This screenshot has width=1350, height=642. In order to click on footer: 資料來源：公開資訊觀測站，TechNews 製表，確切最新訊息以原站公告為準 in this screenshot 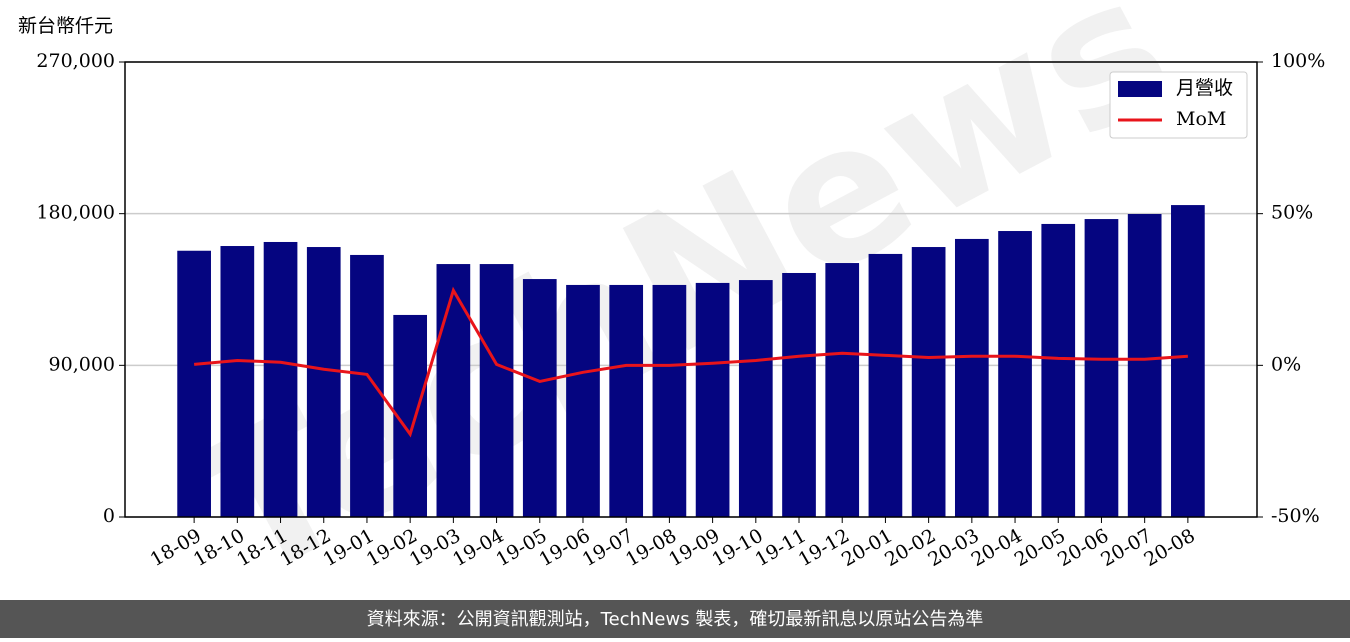, I will do `click(675, 619)`.